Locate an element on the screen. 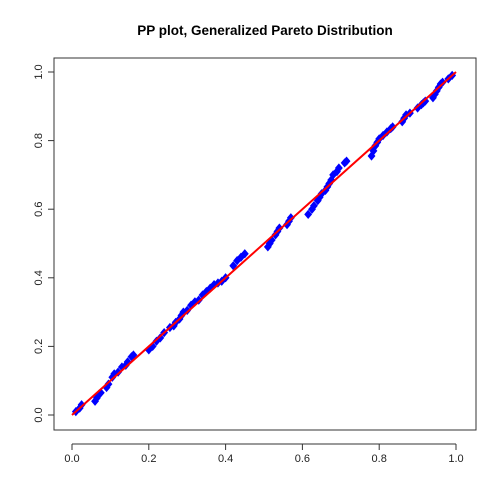 This screenshot has height=500, width=500. y-tick-label: 0.2 is located at coordinates (39, 346).